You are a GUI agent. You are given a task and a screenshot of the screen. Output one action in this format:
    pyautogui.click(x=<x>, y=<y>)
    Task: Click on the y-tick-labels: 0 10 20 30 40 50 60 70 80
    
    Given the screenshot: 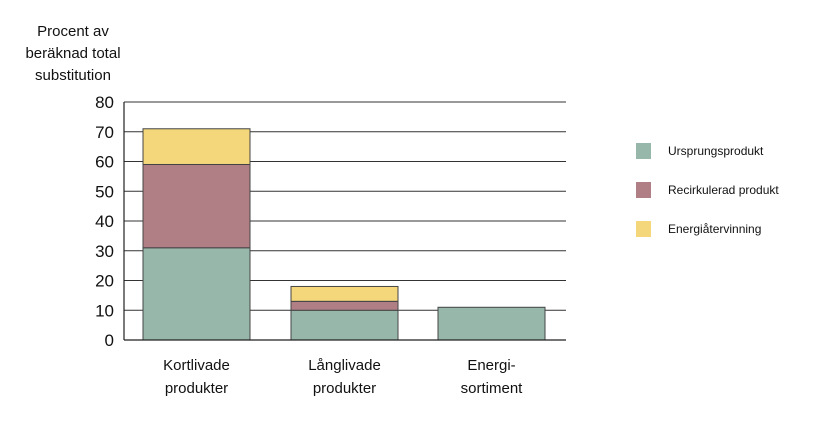 What is the action you would take?
    pyautogui.click(x=104, y=221)
    